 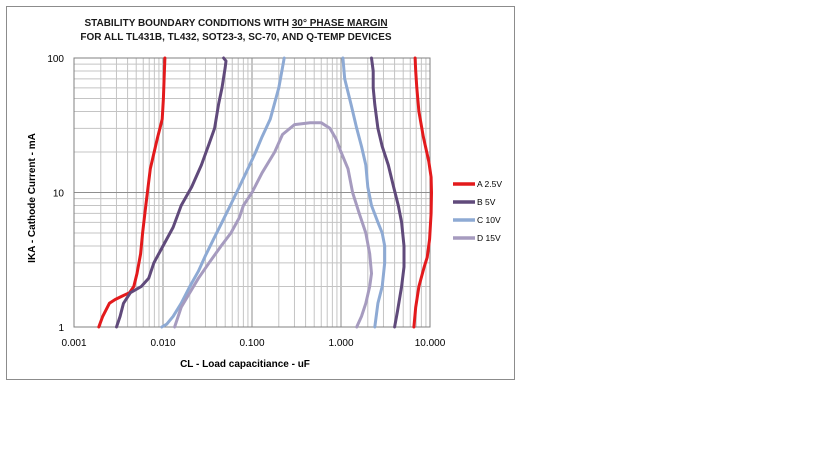 What do you see at coordinates (489, 220) in the screenshot?
I see `legend-label-3: C 10V` at bounding box center [489, 220].